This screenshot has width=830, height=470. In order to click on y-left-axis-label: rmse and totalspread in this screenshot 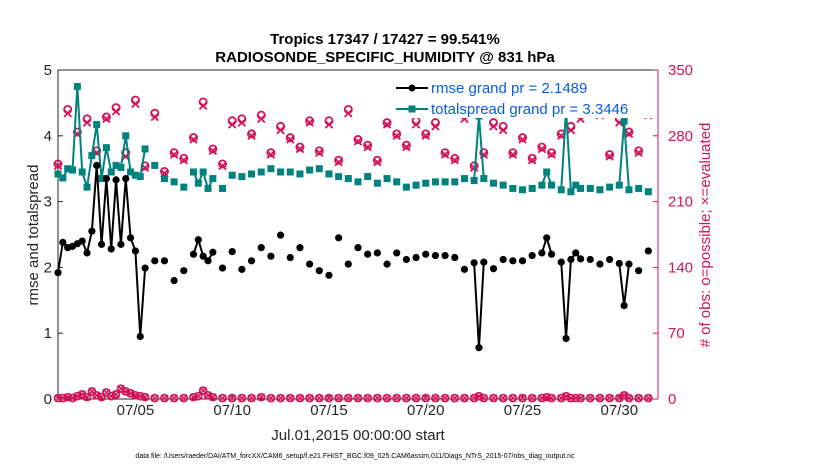, I will do `click(33, 235)`.